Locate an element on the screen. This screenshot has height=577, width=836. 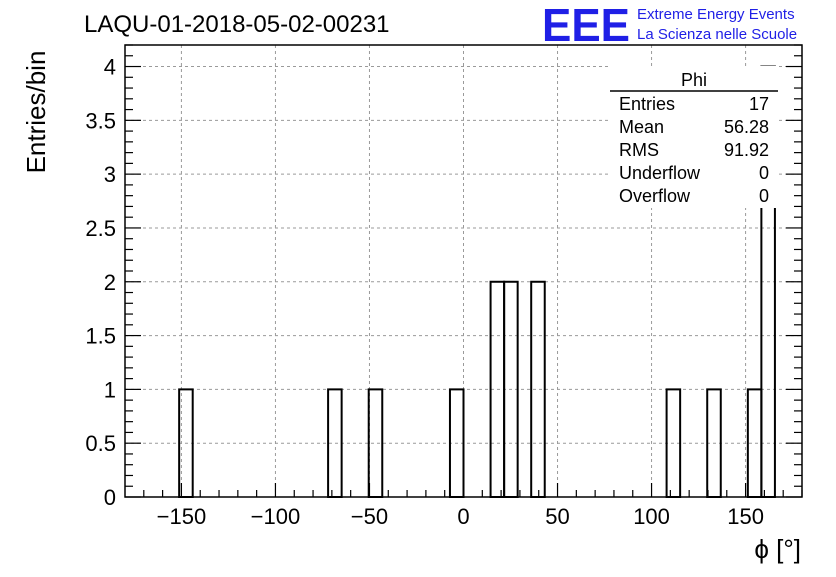
stats-label: Overflow is located at coordinates (655, 196).